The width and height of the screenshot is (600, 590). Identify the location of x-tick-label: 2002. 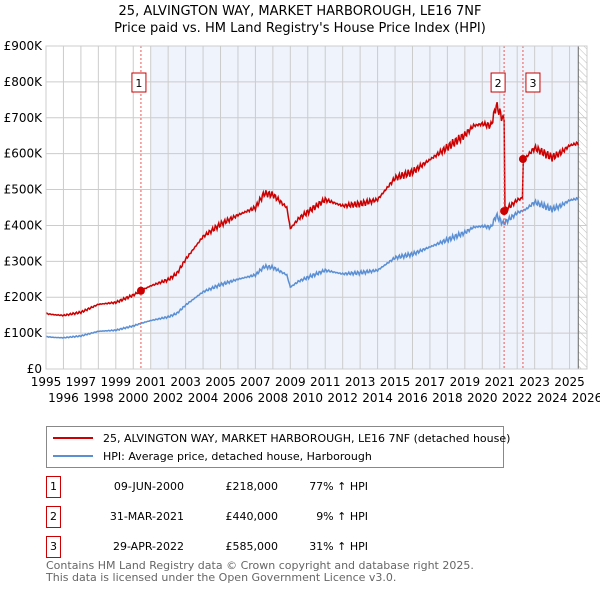
(168, 398).